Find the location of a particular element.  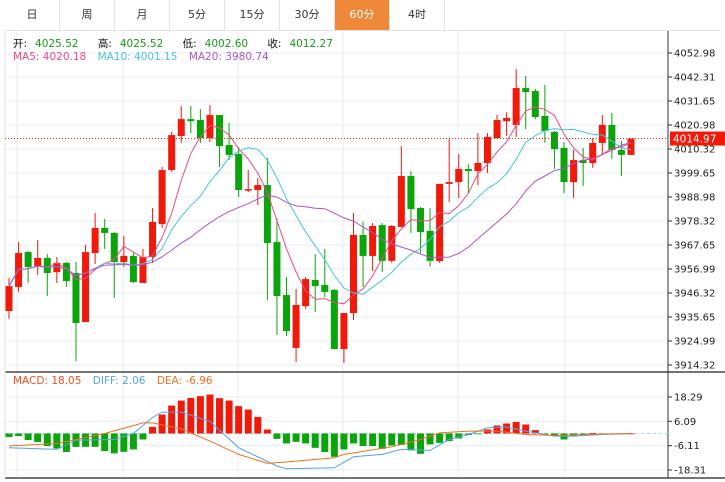

tab-month: 月 is located at coordinates (142, 15).